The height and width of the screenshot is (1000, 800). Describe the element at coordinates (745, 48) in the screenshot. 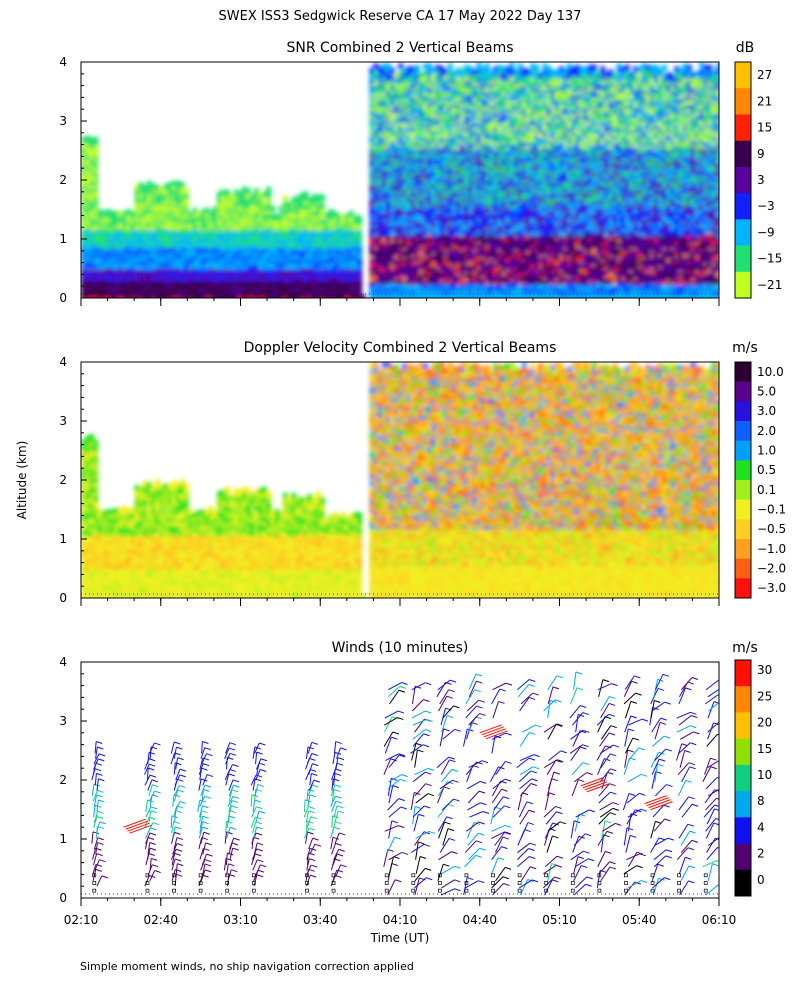

I see `snr-unit-label: dB` at that location.